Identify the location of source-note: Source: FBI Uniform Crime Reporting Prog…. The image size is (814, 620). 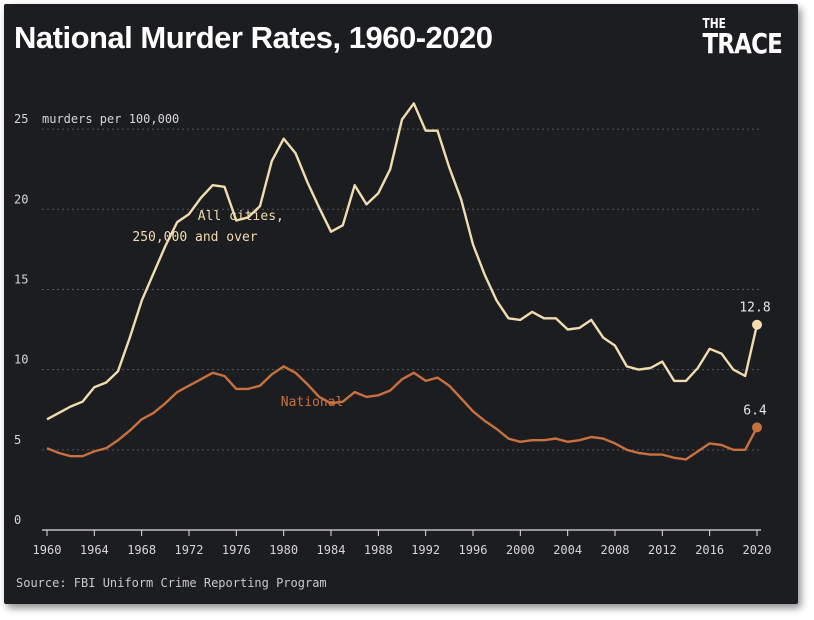
(171, 583).